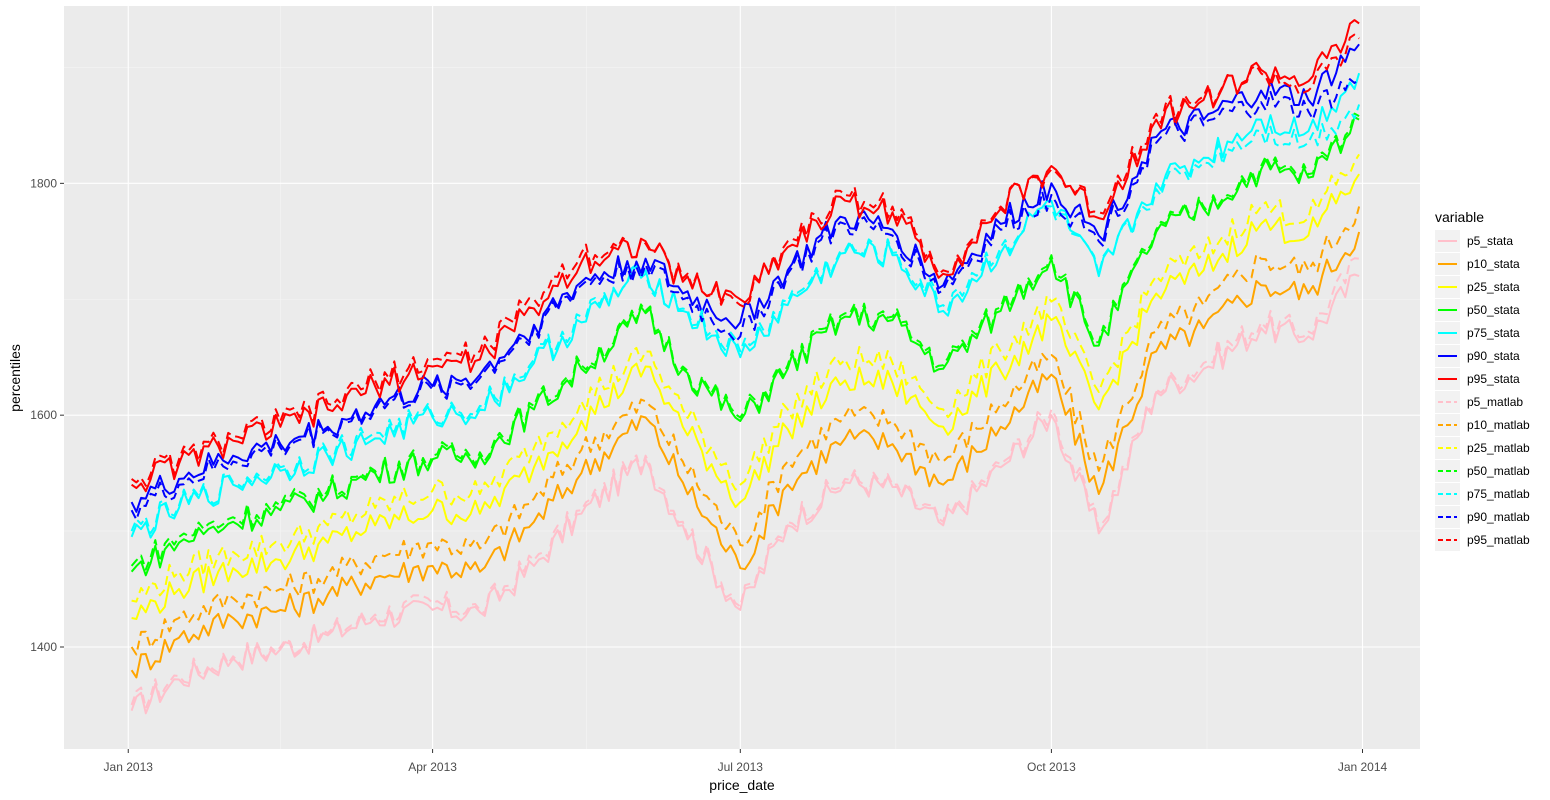 The height and width of the screenshot is (800, 1550). What do you see at coordinates (1363, 767) in the screenshot?
I see `x-tick-label: Jan 2014` at bounding box center [1363, 767].